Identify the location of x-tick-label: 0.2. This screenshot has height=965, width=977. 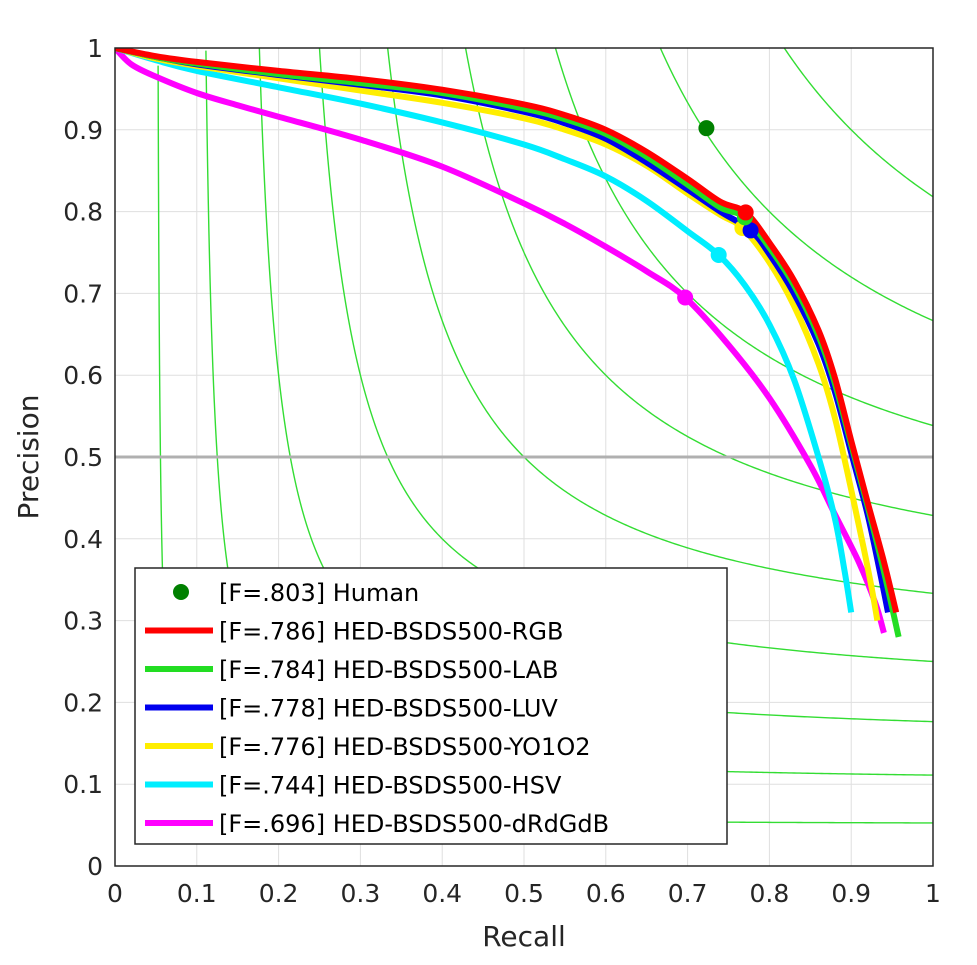
(279, 893).